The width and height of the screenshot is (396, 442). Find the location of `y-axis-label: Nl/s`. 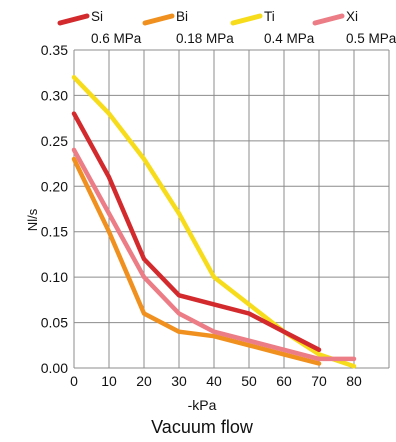

y-axis-label: Nl/s is located at coordinates (32, 219).